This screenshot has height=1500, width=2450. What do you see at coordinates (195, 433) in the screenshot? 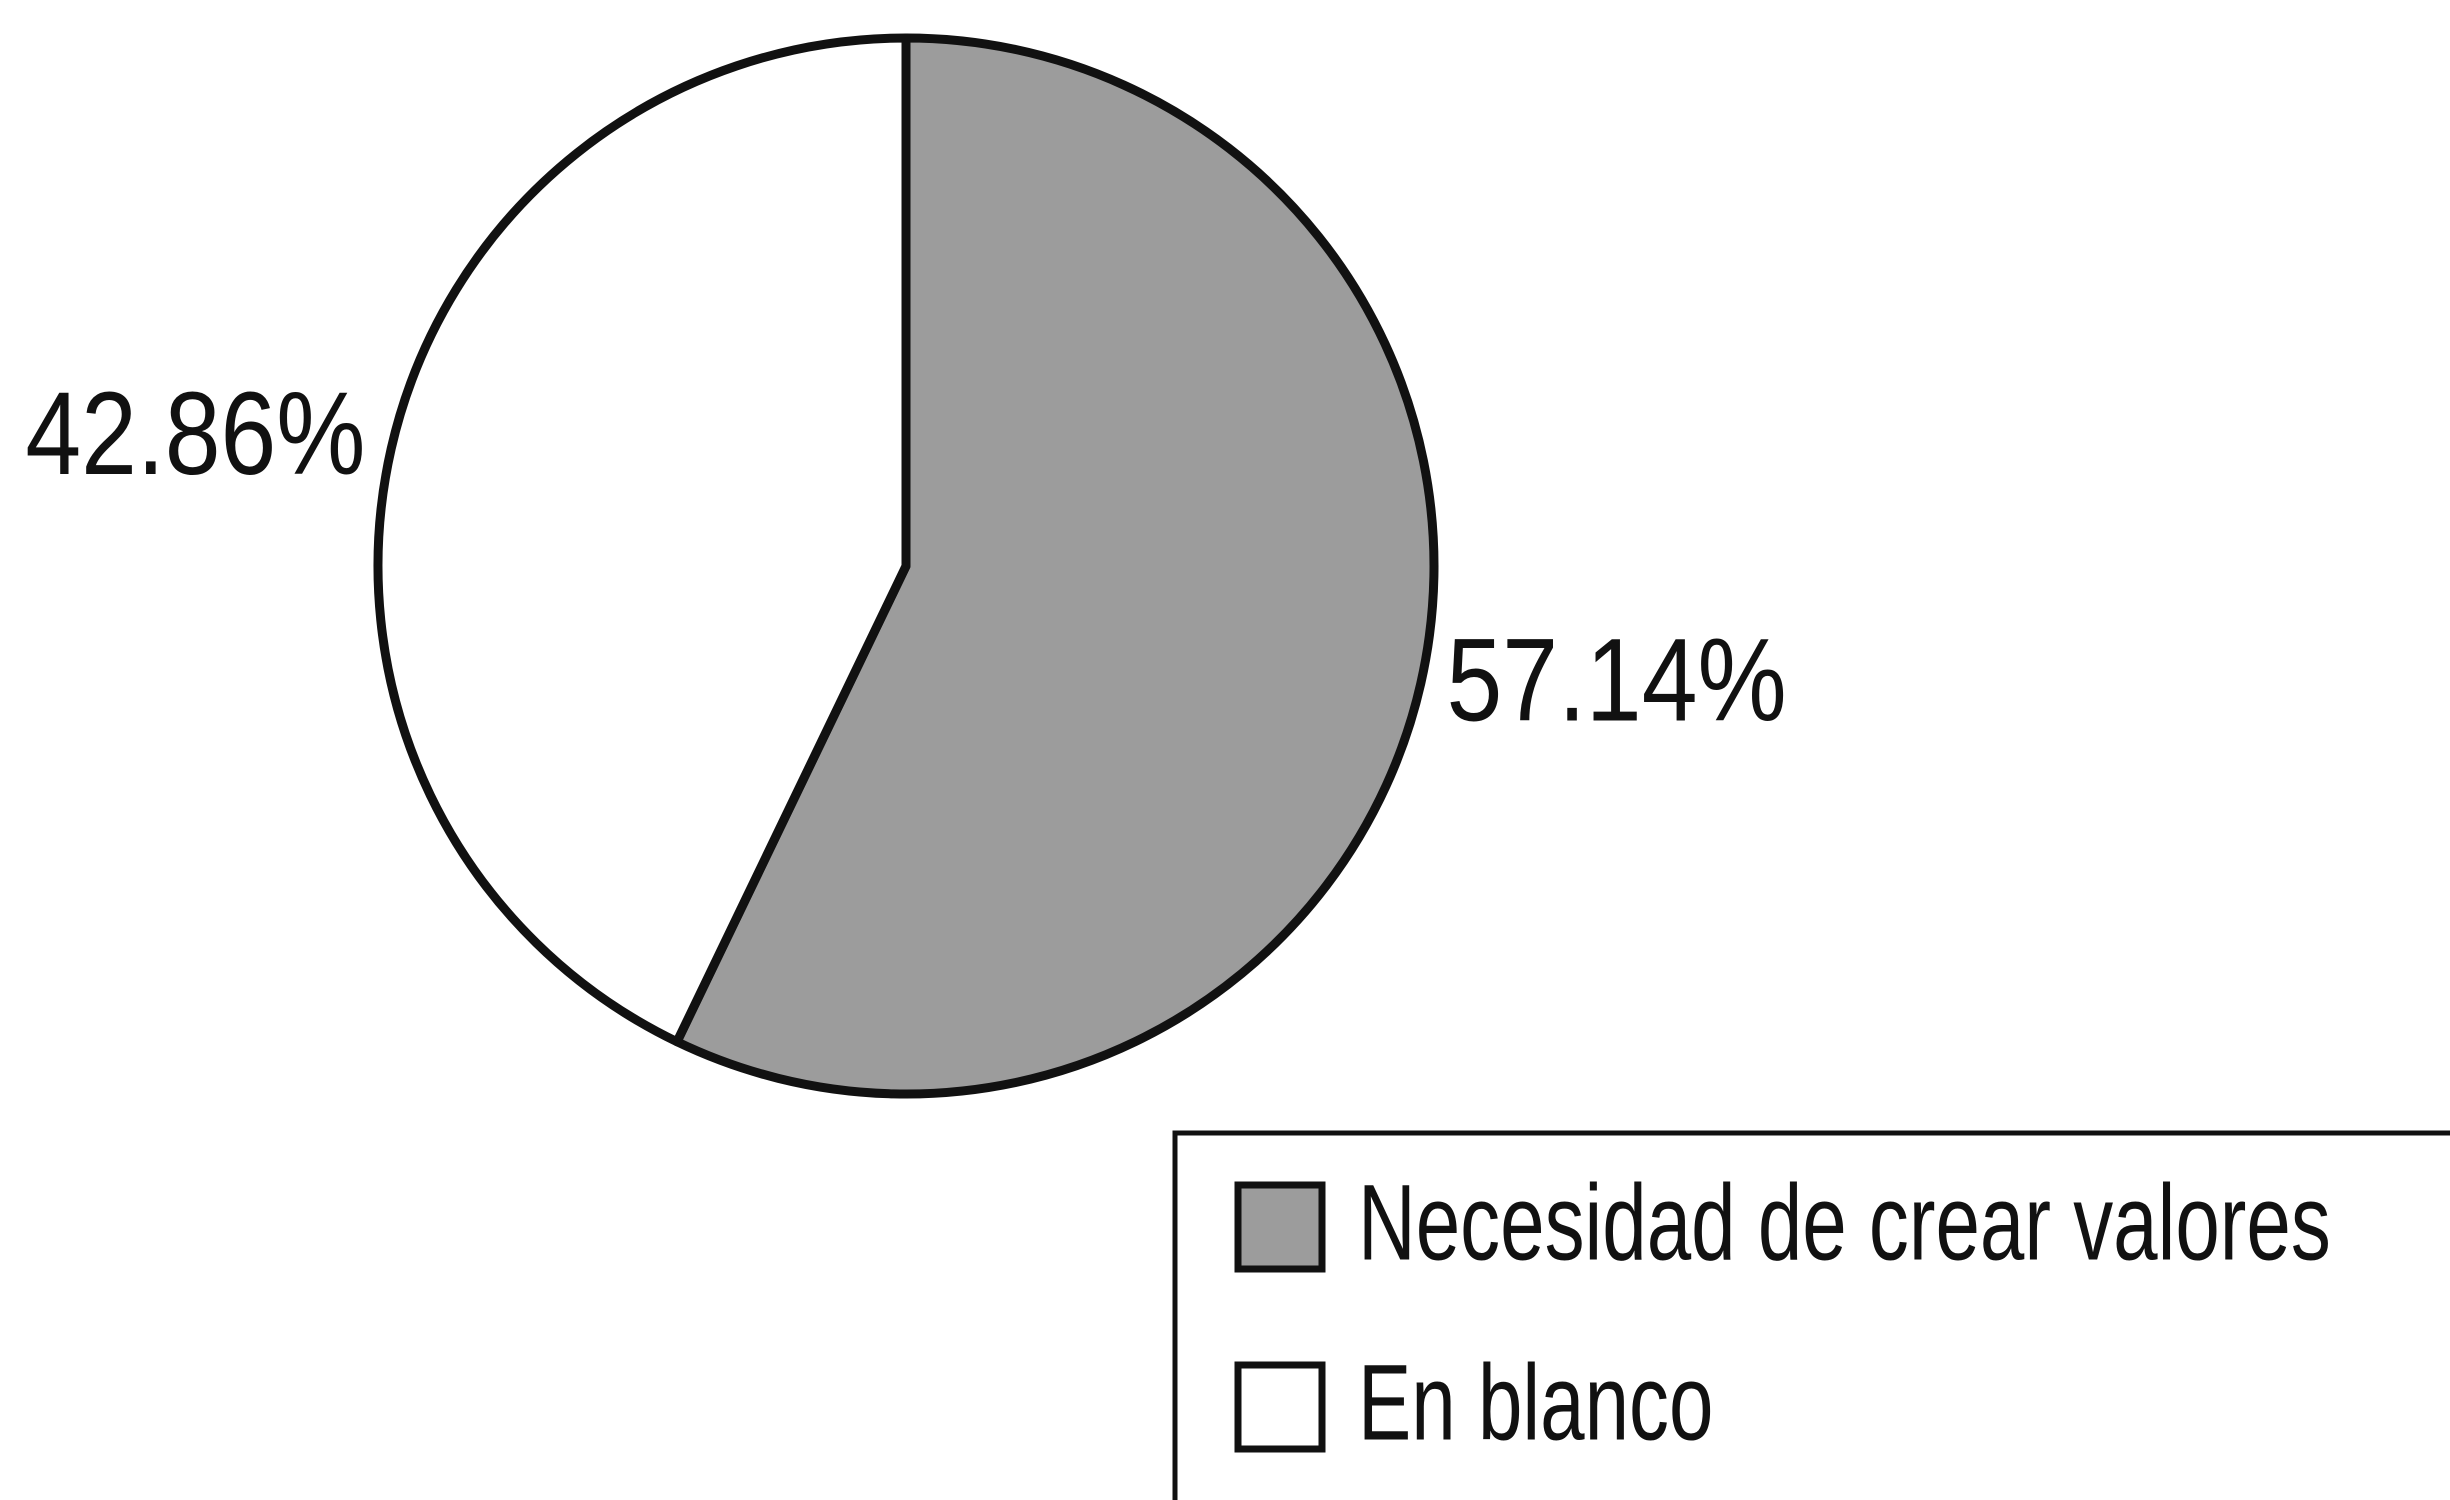
I see `data-label: 42.86%` at bounding box center [195, 433].